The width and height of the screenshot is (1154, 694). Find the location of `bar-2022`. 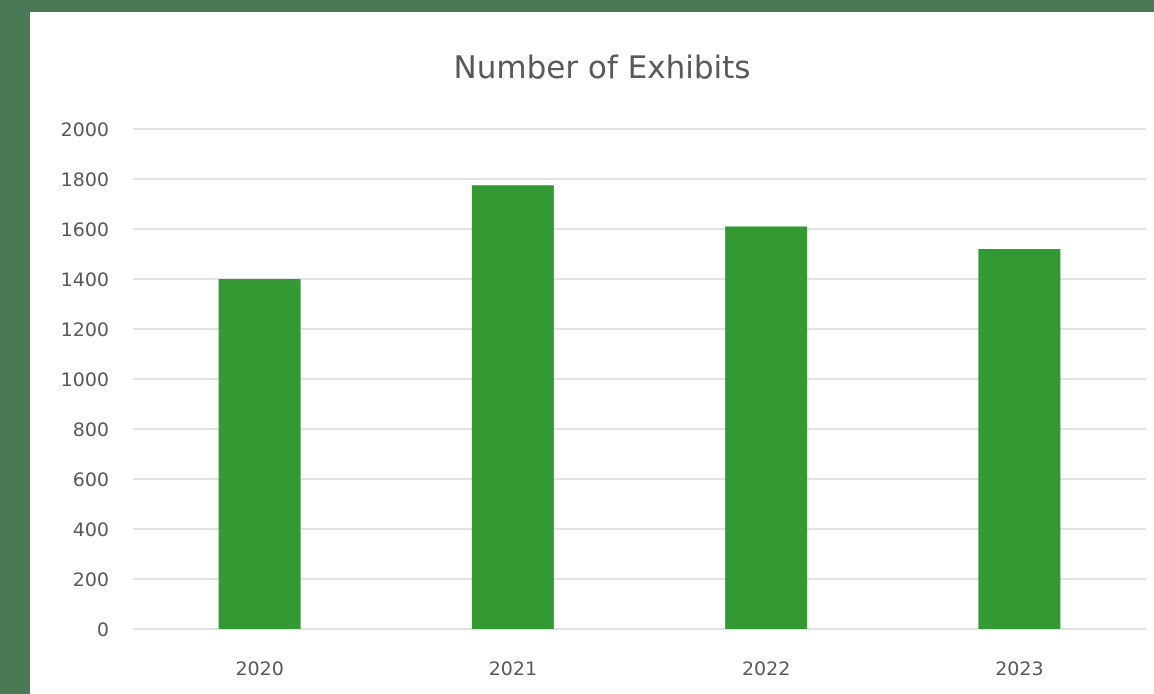

bar-2022 is located at coordinates (766, 427).